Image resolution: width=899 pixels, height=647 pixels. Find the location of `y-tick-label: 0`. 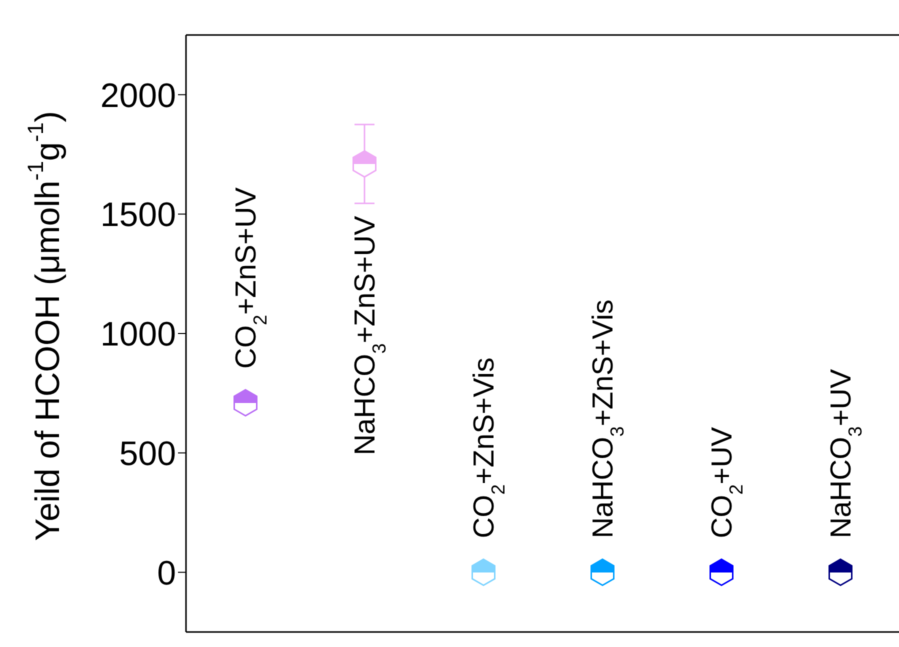

y-tick-label: 0 is located at coordinates (166, 573).